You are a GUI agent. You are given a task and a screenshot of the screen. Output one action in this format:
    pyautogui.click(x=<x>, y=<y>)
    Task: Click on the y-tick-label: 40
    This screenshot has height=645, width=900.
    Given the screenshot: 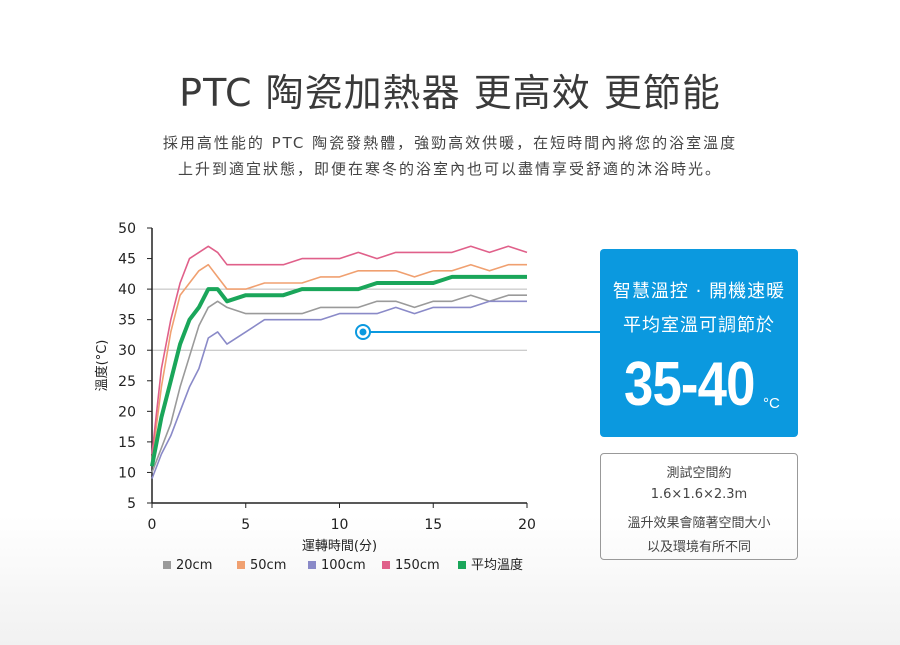 What is the action you would take?
    pyautogui.click(x=127, y=290)
    